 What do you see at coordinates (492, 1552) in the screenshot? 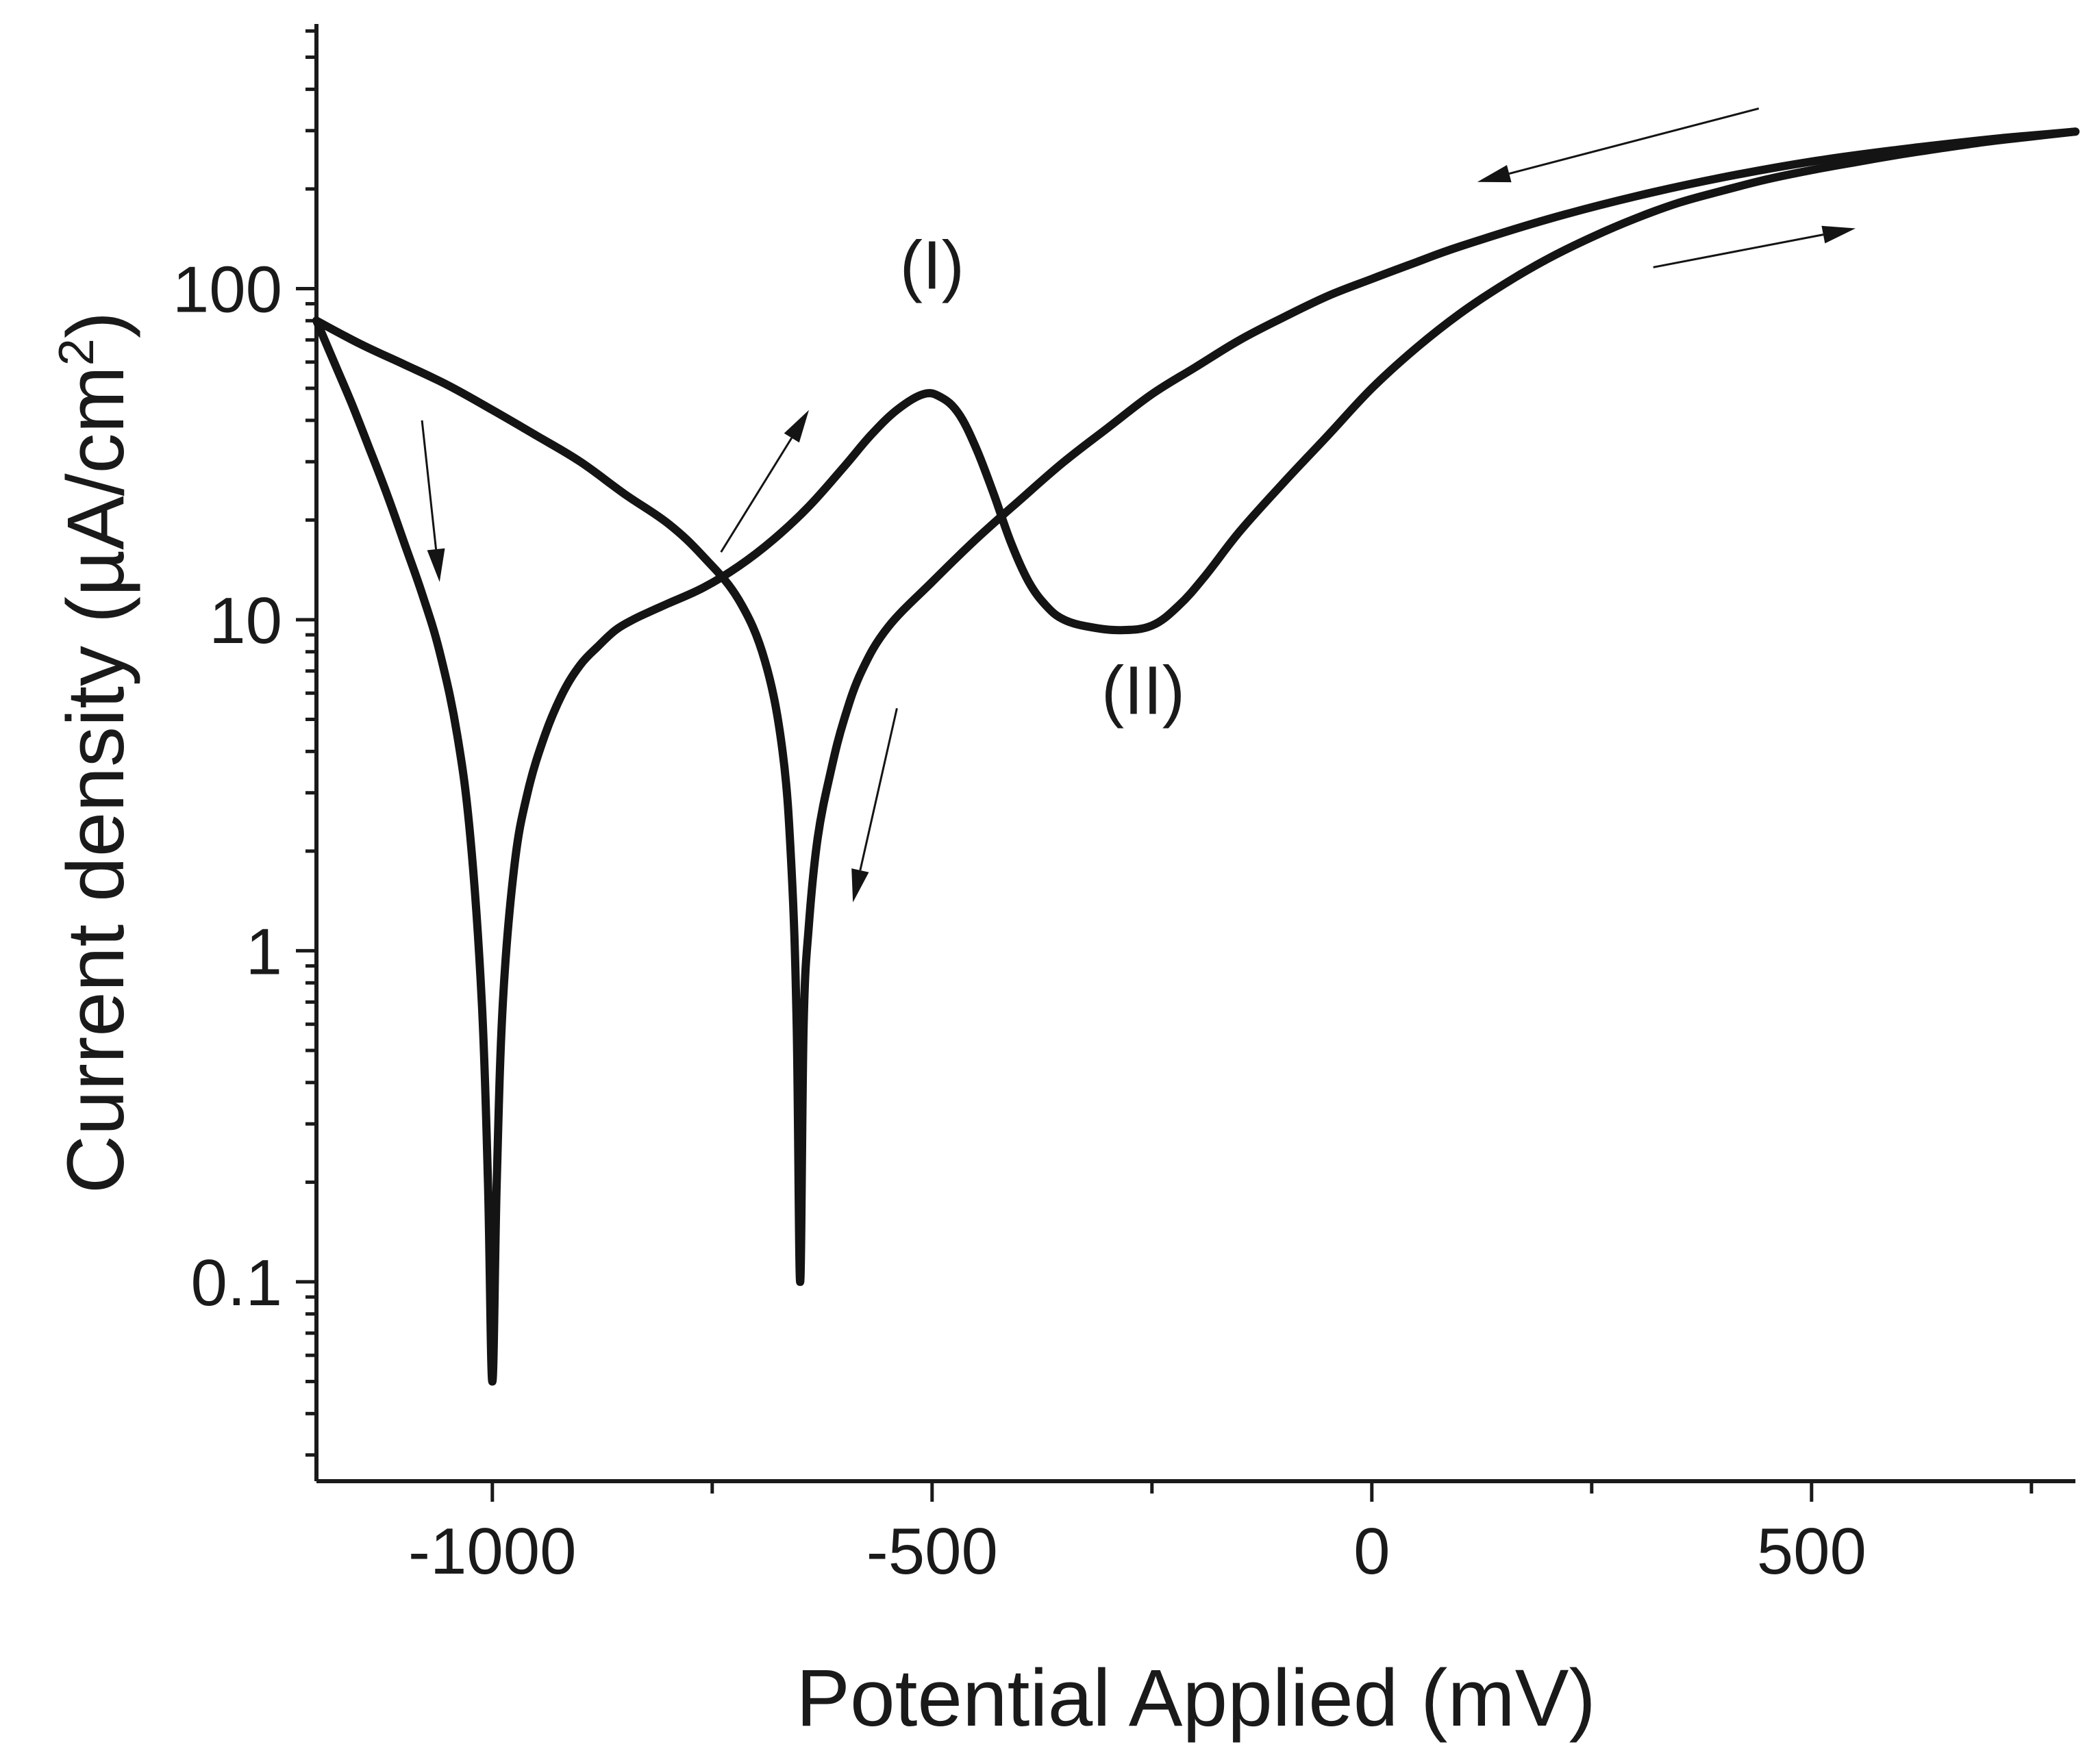
I see `x-tick-label: -1000` at bounding box center [492, 1552].